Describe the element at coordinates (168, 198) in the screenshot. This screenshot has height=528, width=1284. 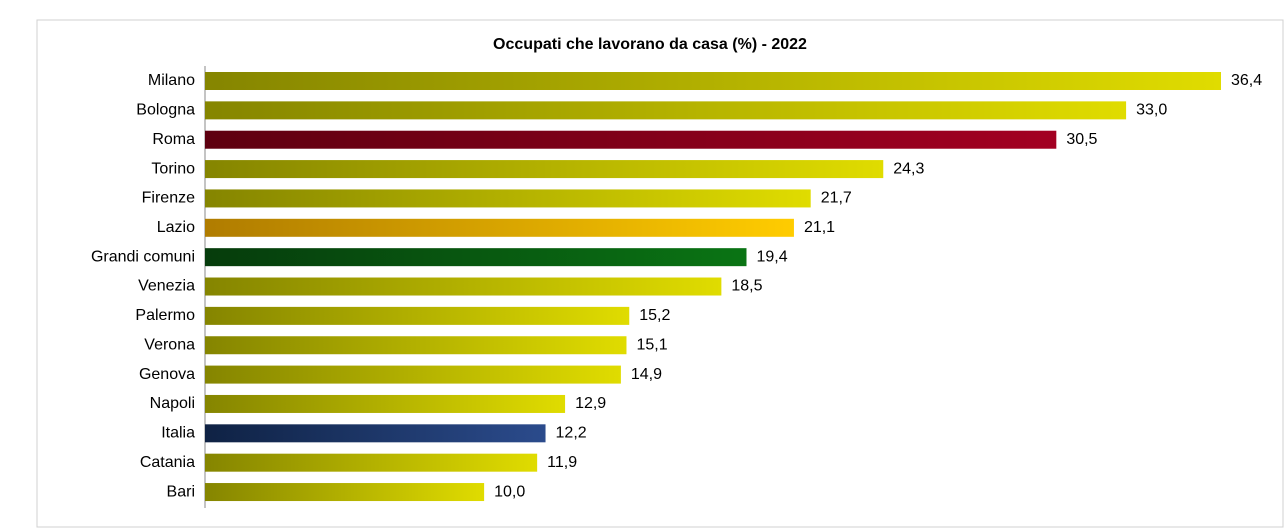
I see `category-label: Firenze` at that location.